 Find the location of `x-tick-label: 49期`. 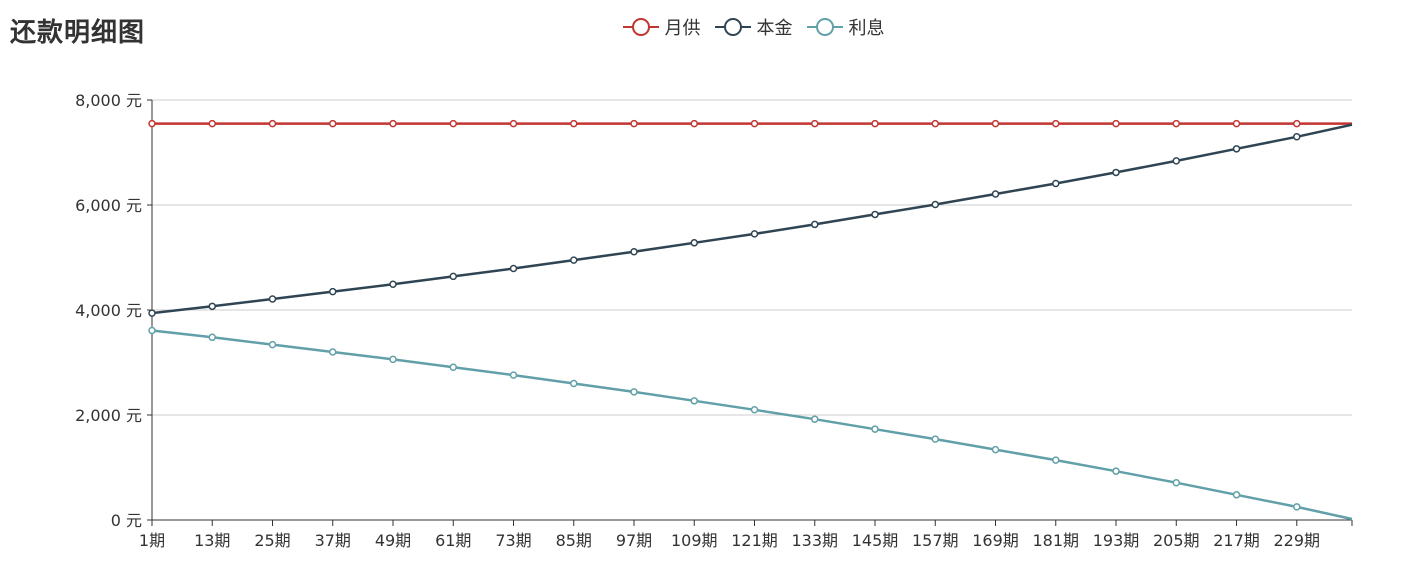

x-tick-label: 49期 is located at coordinates (393, 540).